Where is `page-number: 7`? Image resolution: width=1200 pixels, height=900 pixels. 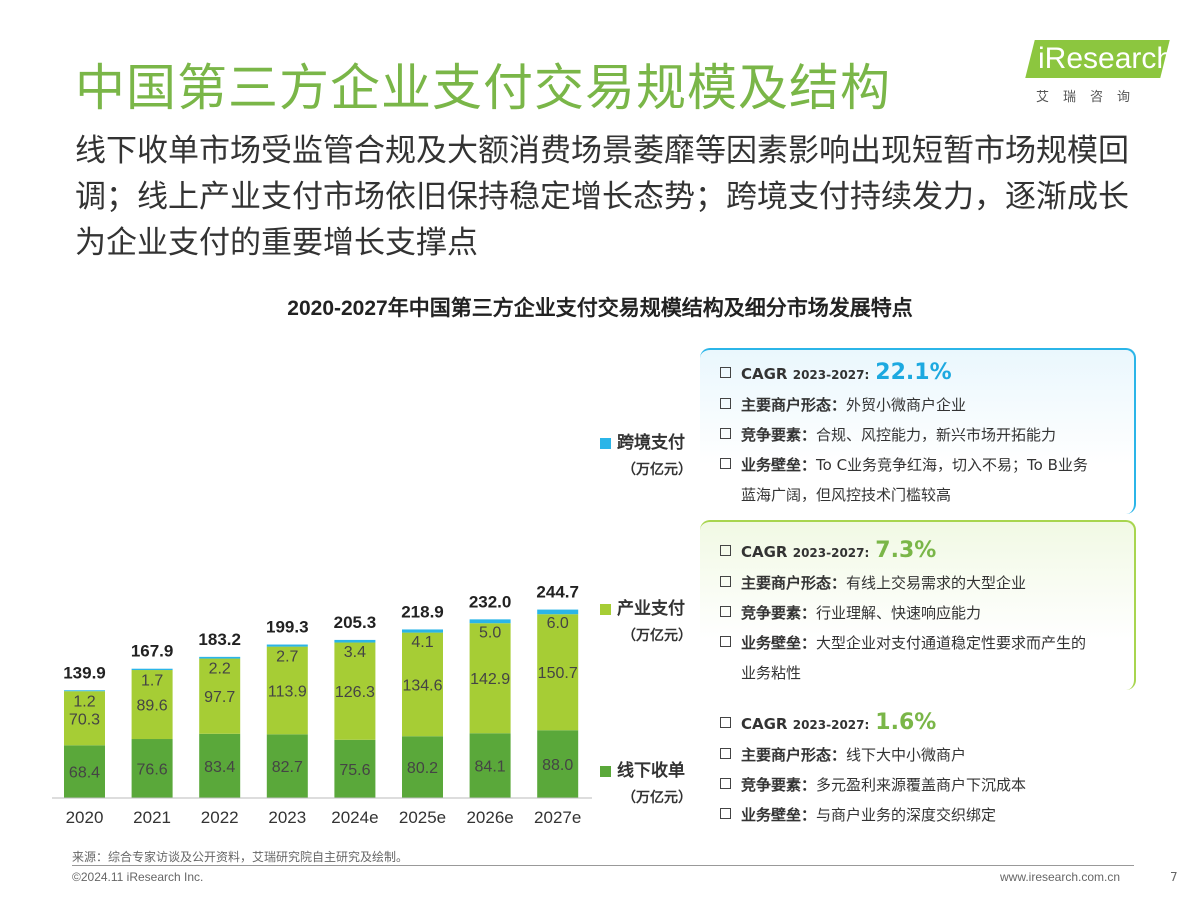 page-number: 7 is located at coordinates (1174, 877).